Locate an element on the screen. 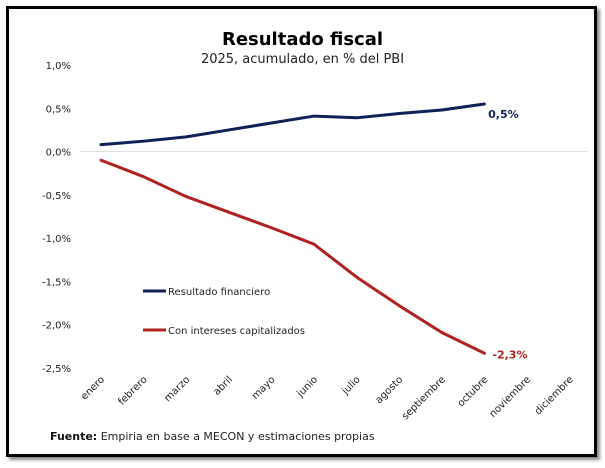 This screenshot has height=468, width=605. x-tick-label: septiembre is located at coordinates (424, 398).